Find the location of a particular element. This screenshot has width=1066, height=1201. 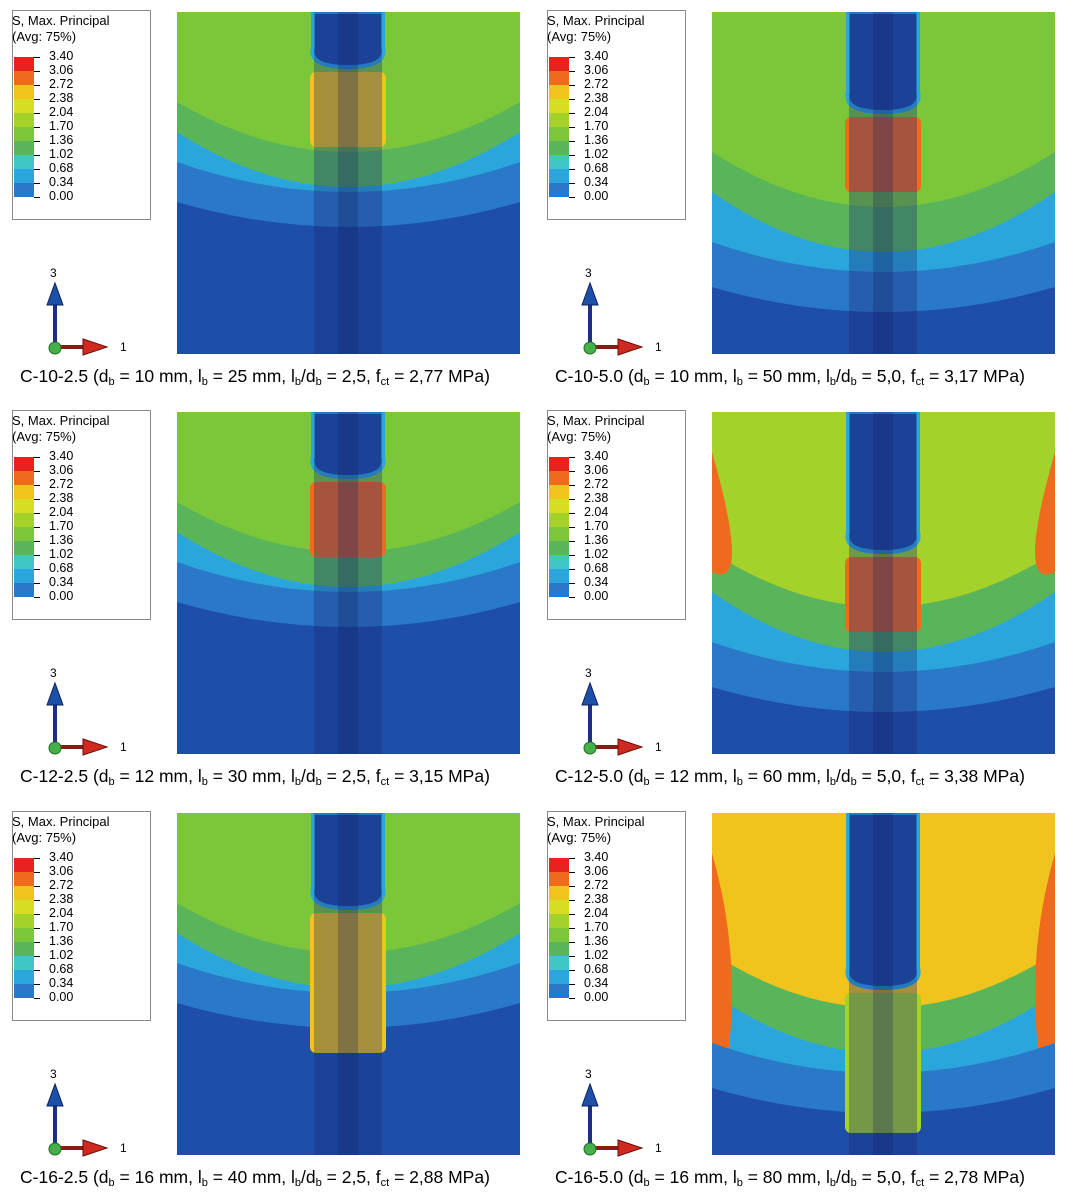

caption-lb-value: 25 is located at coordinates (237, 376).